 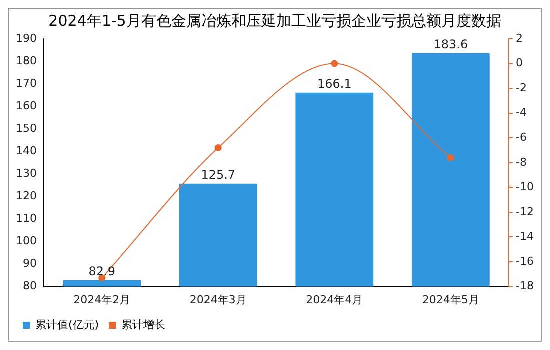 I want to click on y-tick-label: 170, so click(x=26, y=83).